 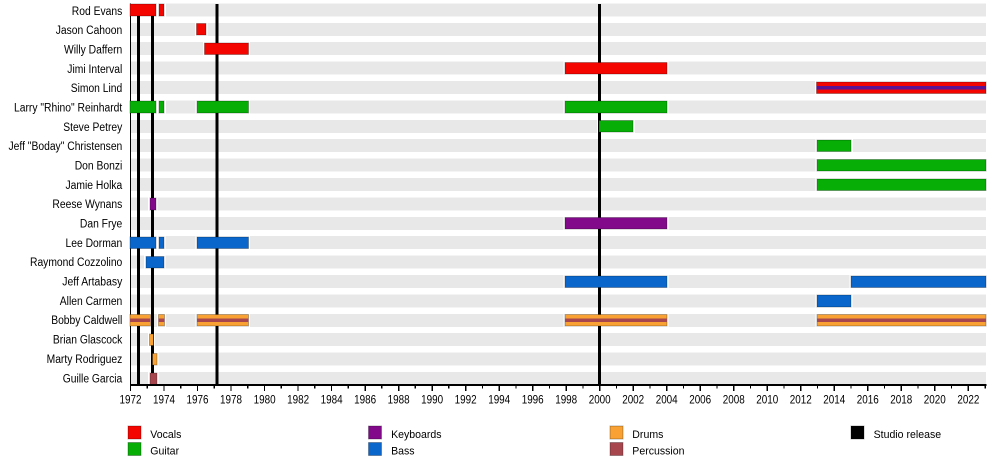 What do you see at coordinates (89, 31) in the screenshot?
I see `svg-text: Jason Cahoon` at bounding box center [89, 31].